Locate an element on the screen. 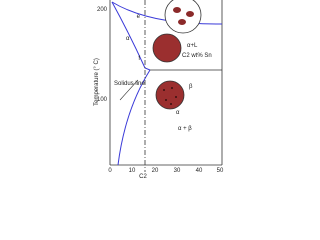  x-tick: 50 is located at coordinates (220, 171).